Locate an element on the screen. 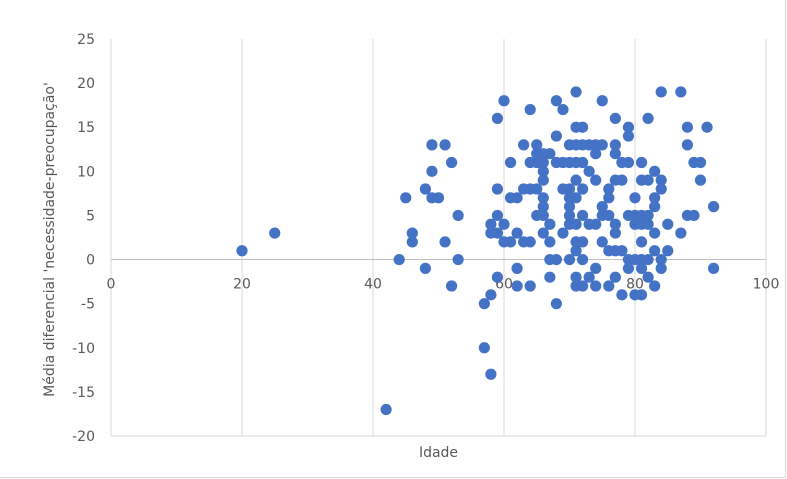 The width and height of the screenshot is (787, 479). y-tick-label: -15 is located at coordinates (83, 393).